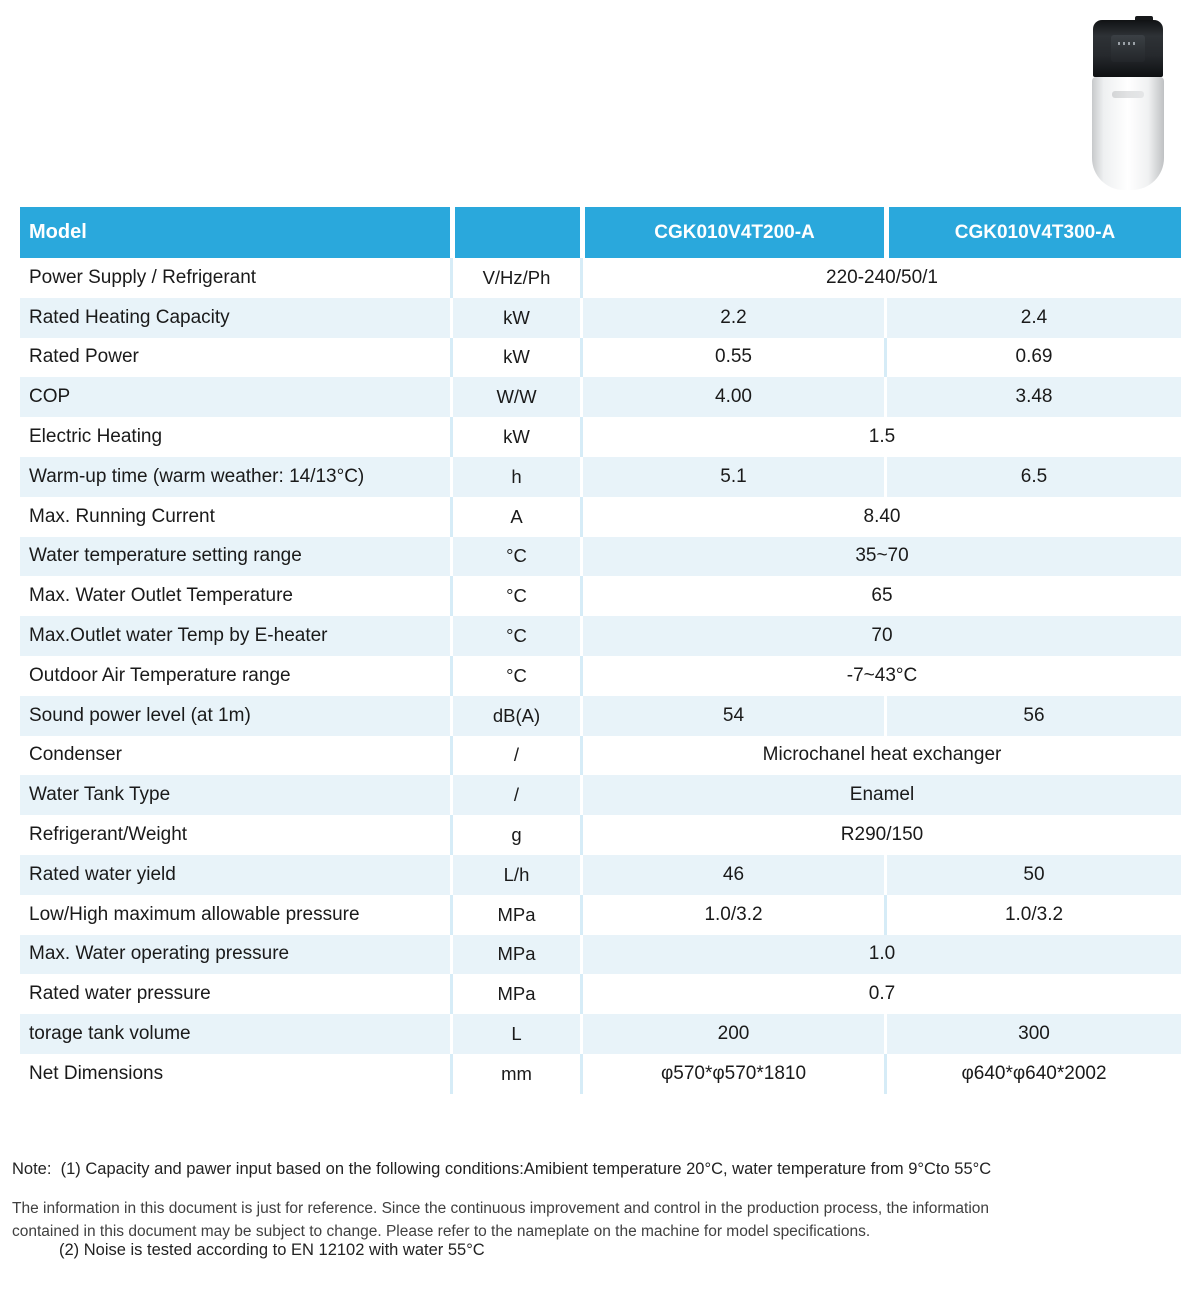 This screenshot has height=1290, width=1200. Describe the element at coordinates (236, 556) in the screenshot. I see `spec-label: Water temperature setting range` at that location.